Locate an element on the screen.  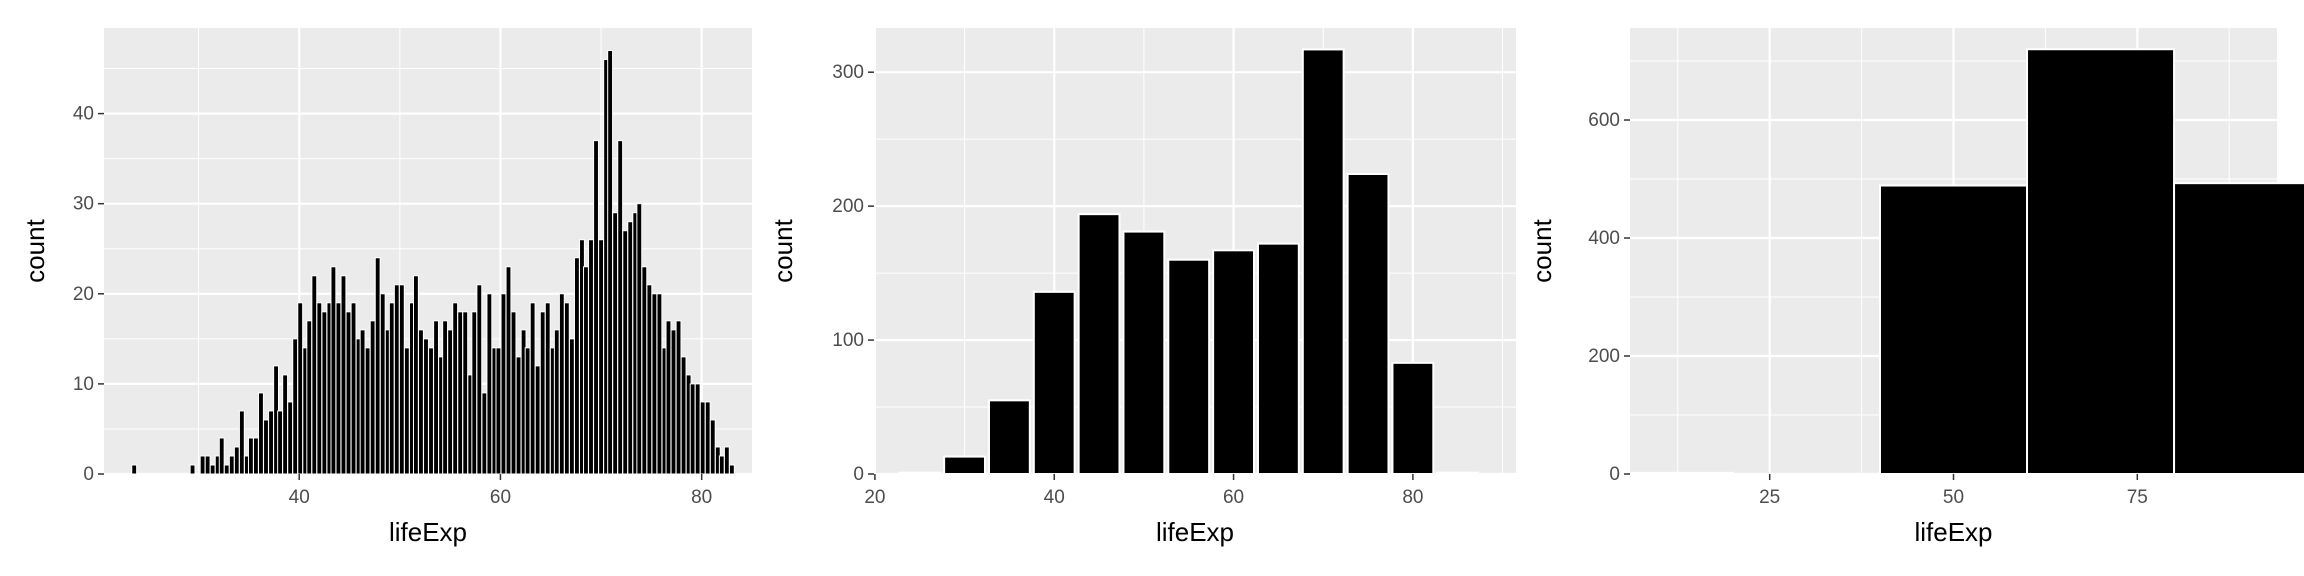
x-tick-label: 80 is located at coordinates (1412, 497).